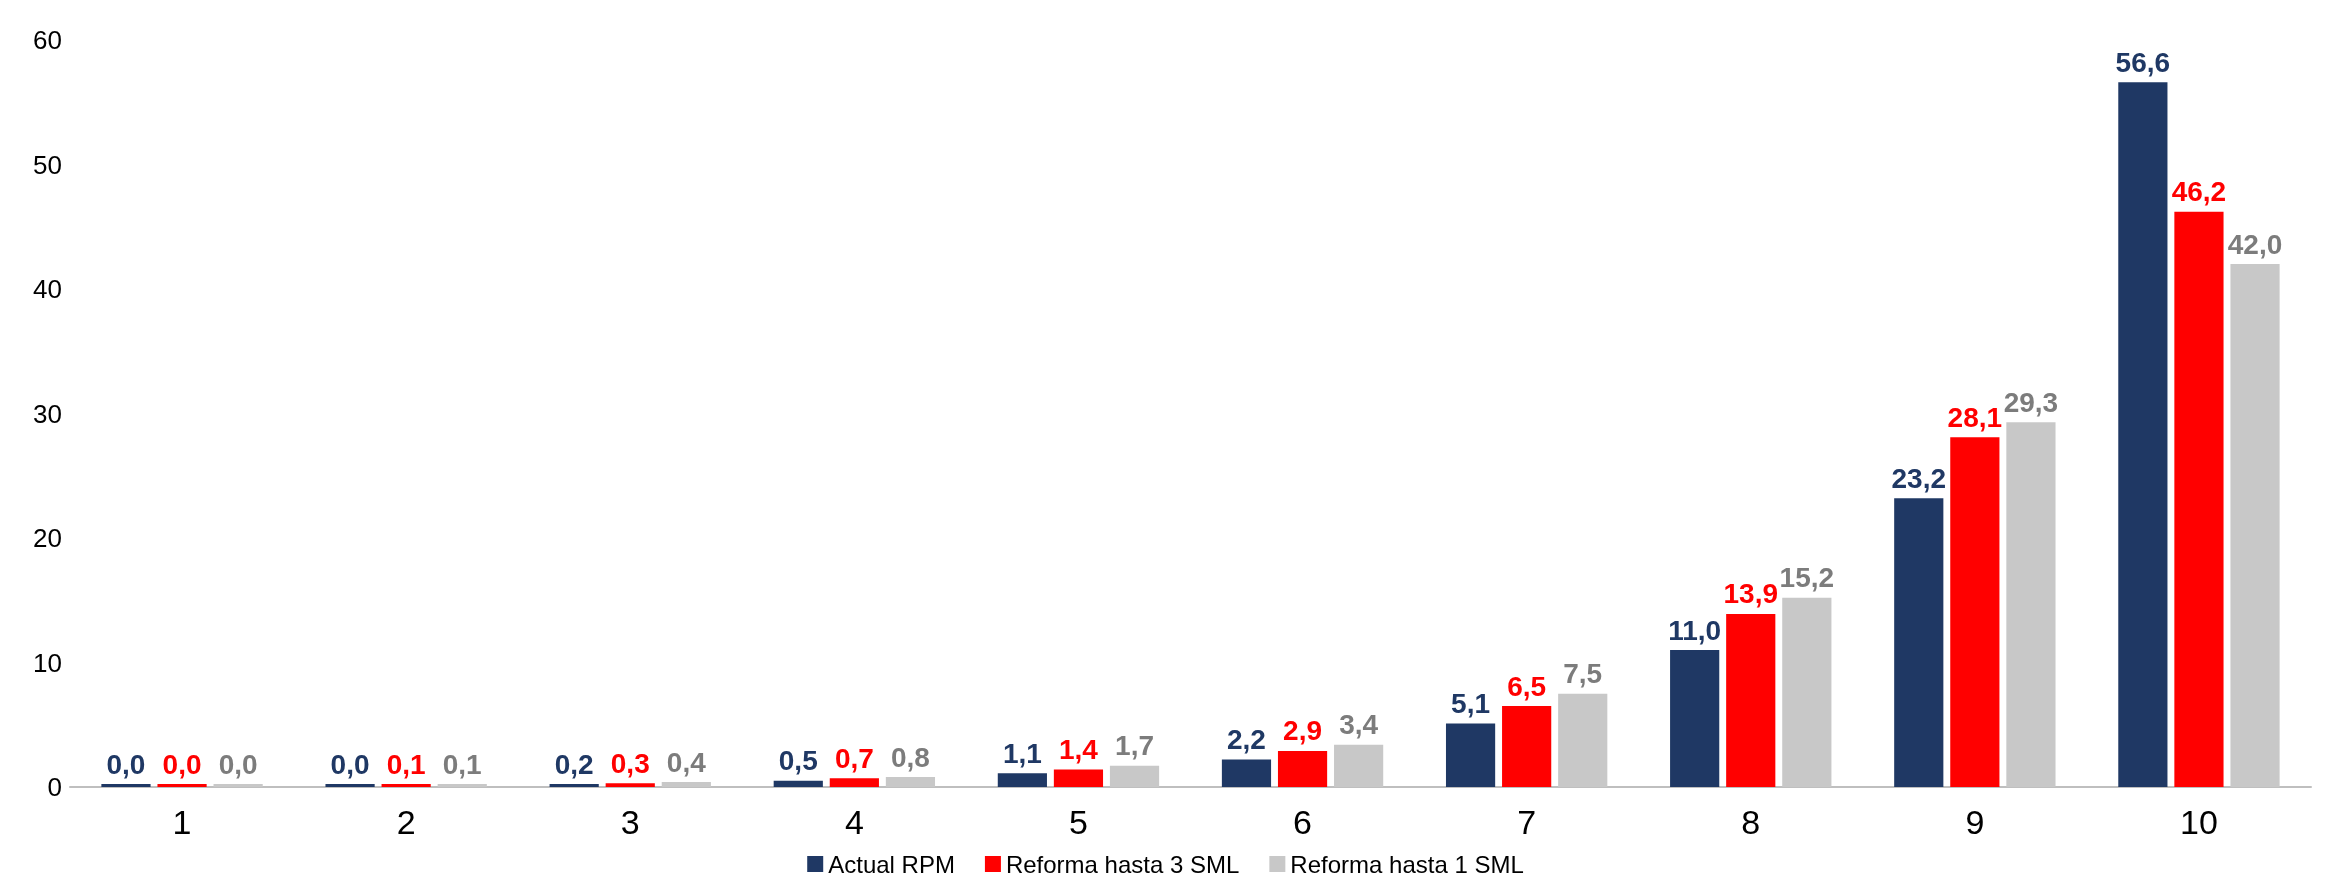  I want to click on data-label: 11,0, so click(1695, 630).